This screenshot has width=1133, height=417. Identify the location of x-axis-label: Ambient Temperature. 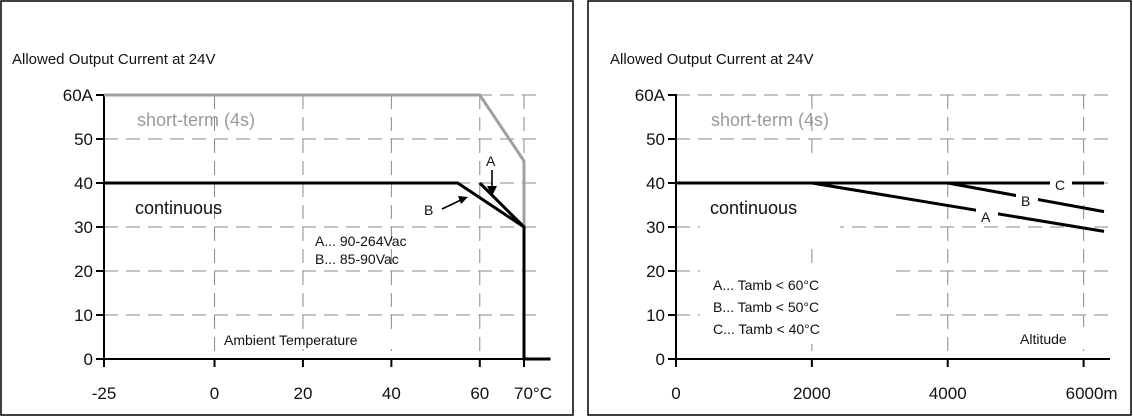
(291, 340).